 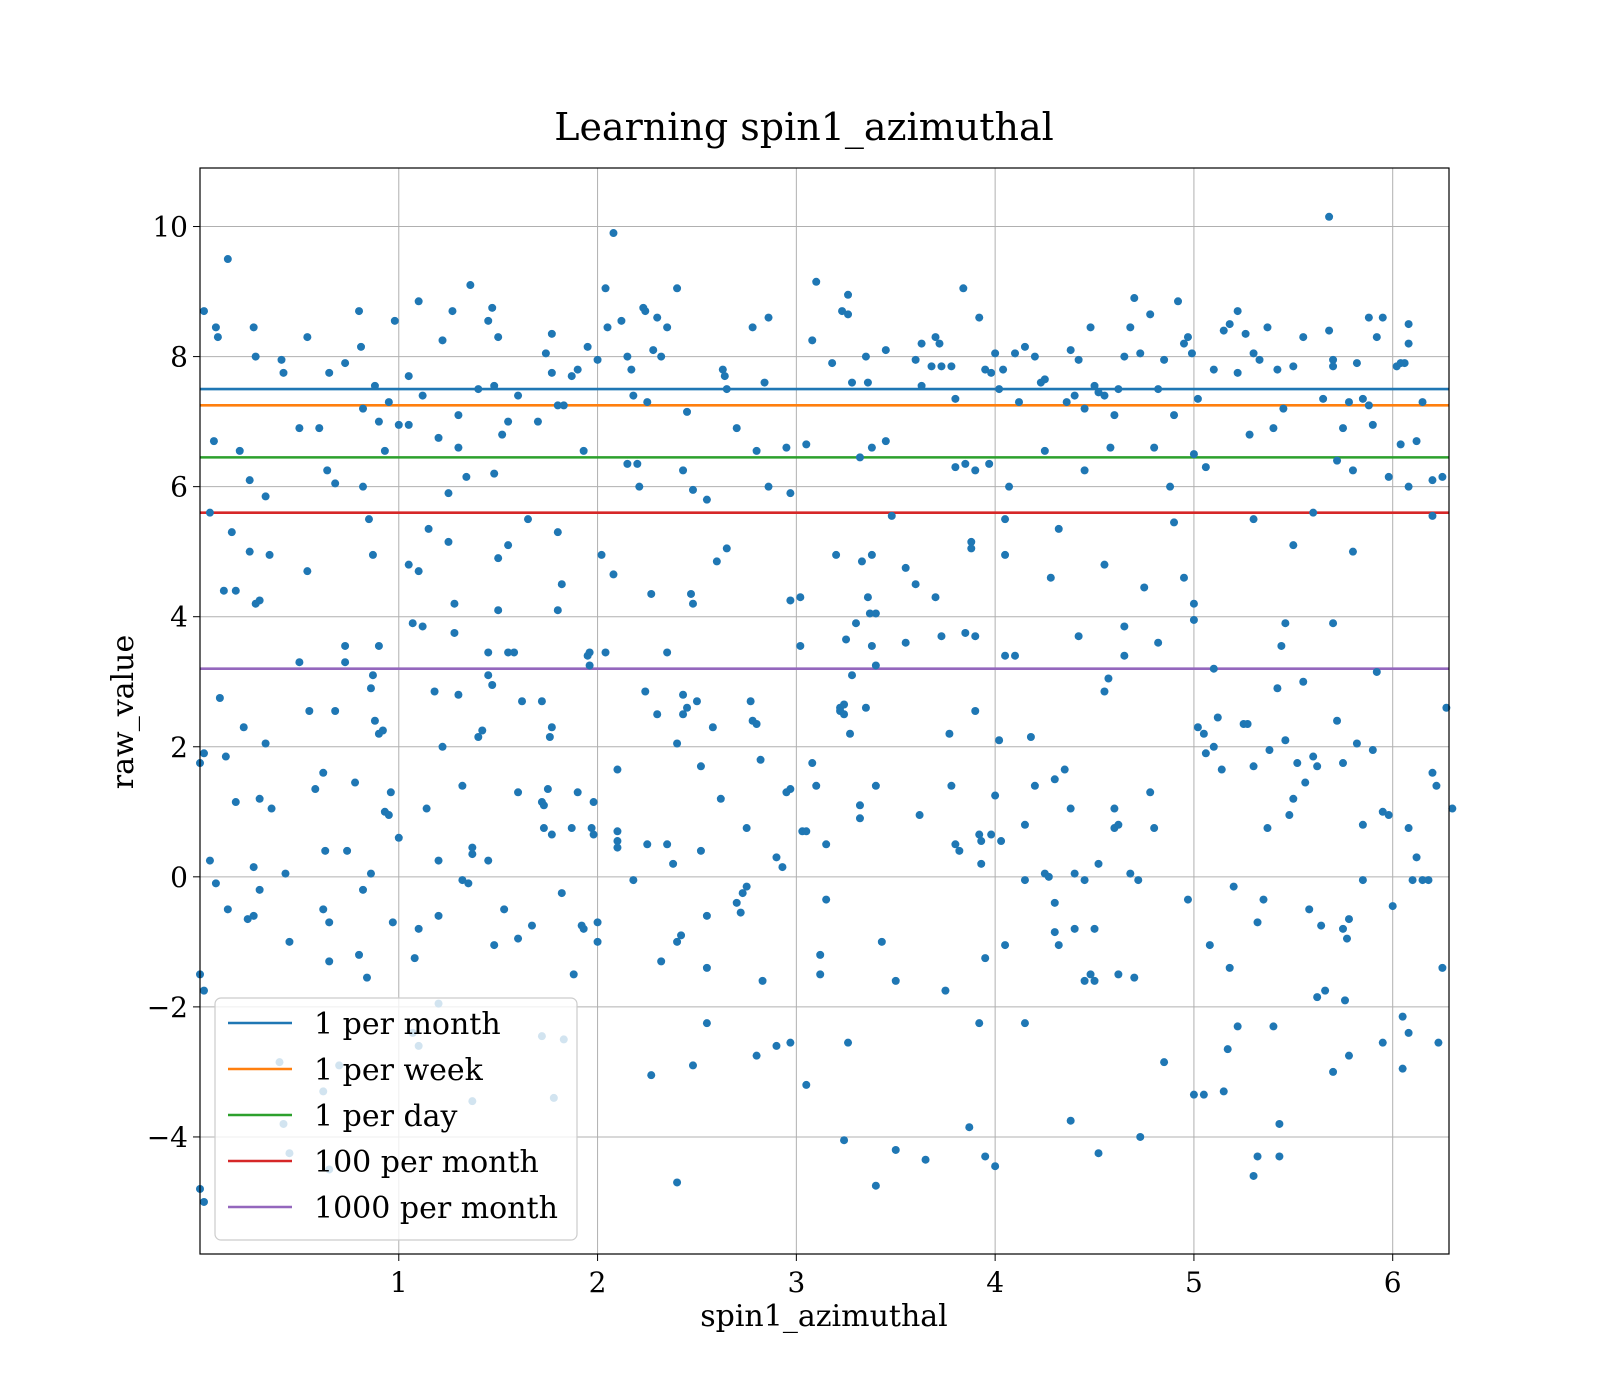 I want to click on chart-title: Learning spin1_azimuthal, so click(x=804, y=127).